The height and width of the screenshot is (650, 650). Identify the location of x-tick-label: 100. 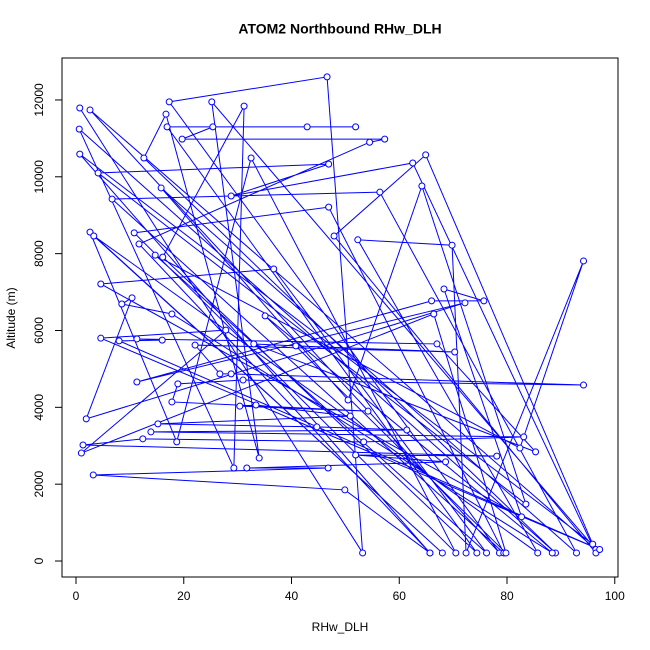
(615, 596).